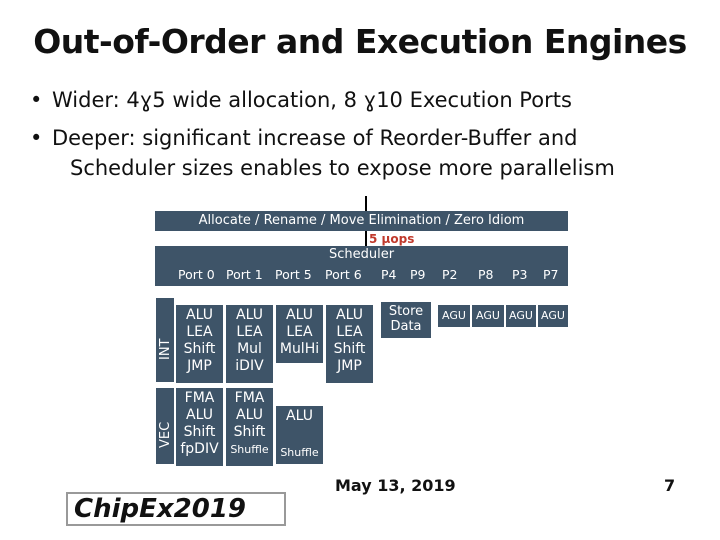 This screenshot has height=540, width=720. What do you see at coordinates (160, 509) in the screenshot?
I see `logo-text: ChipEx2019` at bounding box center [160, 509].